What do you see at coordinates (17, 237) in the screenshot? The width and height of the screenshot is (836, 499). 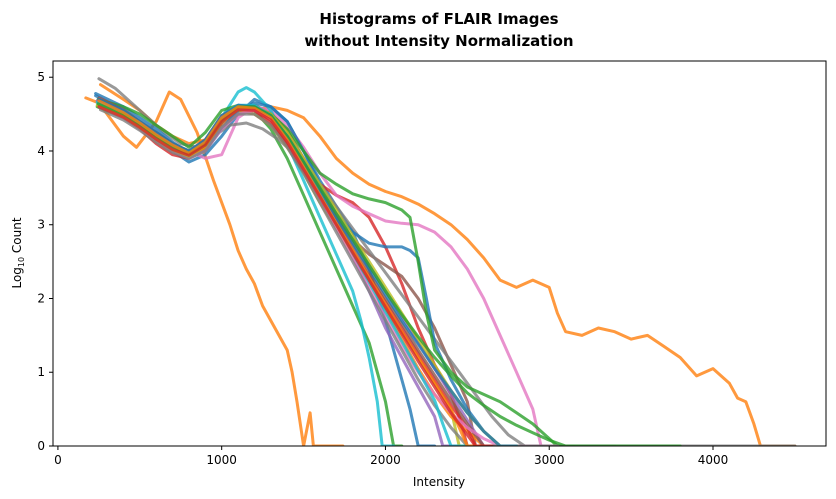 I see `y-axis-label-tail: Count` at bounding box center [17, 237].